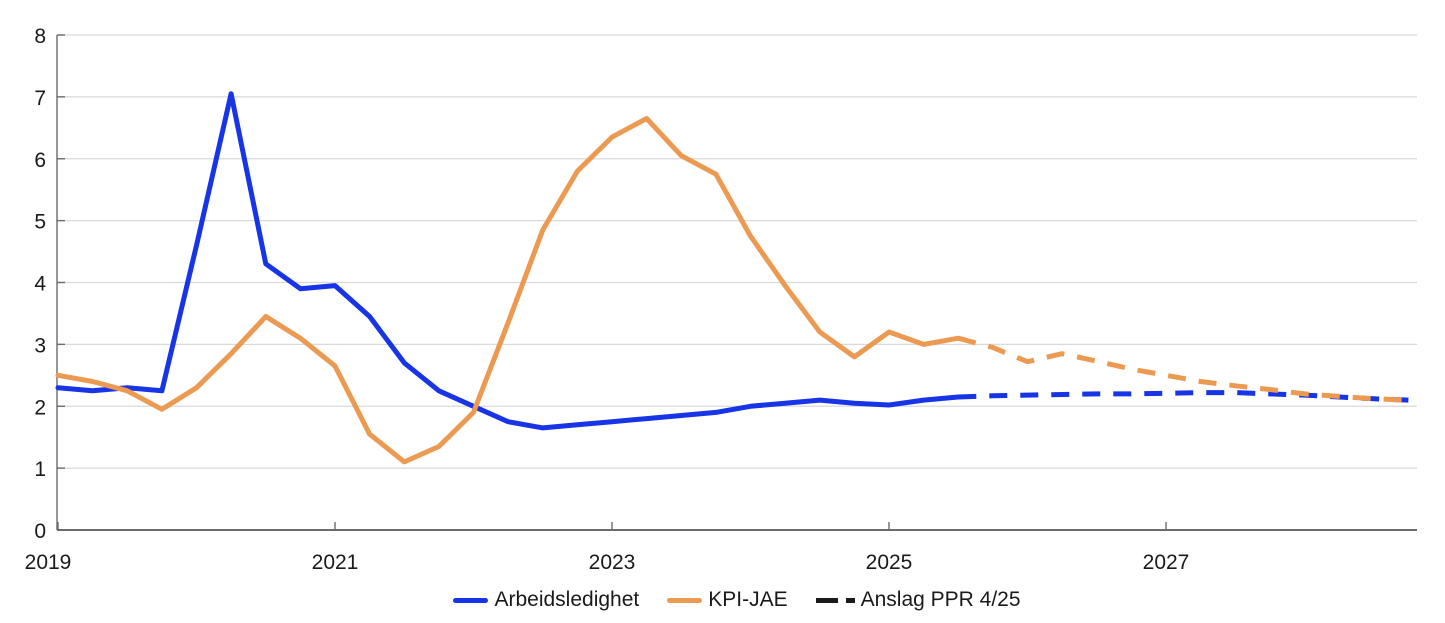 This screenshot has width=1445, height=623. Describe the element at coordinates (471, 600) in the screenshot. I see `legend-line-sample-arbeidsledighet` at that location.